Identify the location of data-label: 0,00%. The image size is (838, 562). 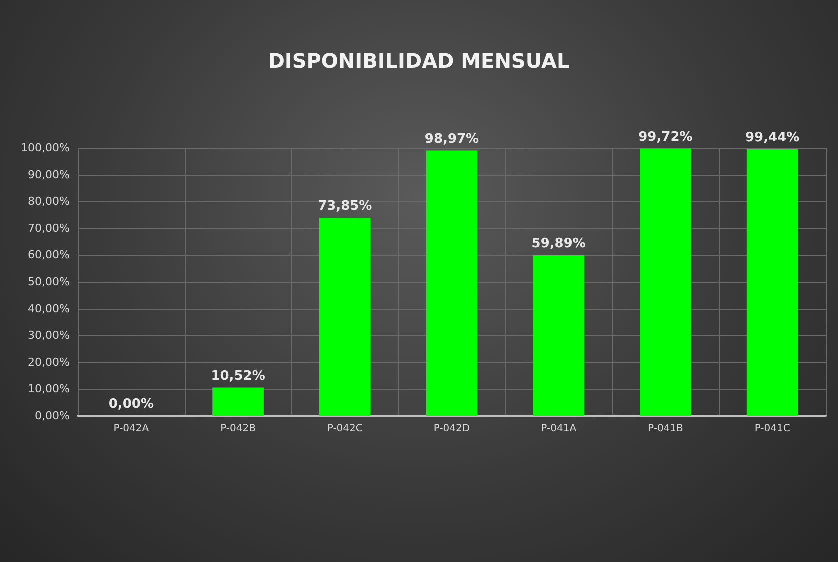
(131, 404).